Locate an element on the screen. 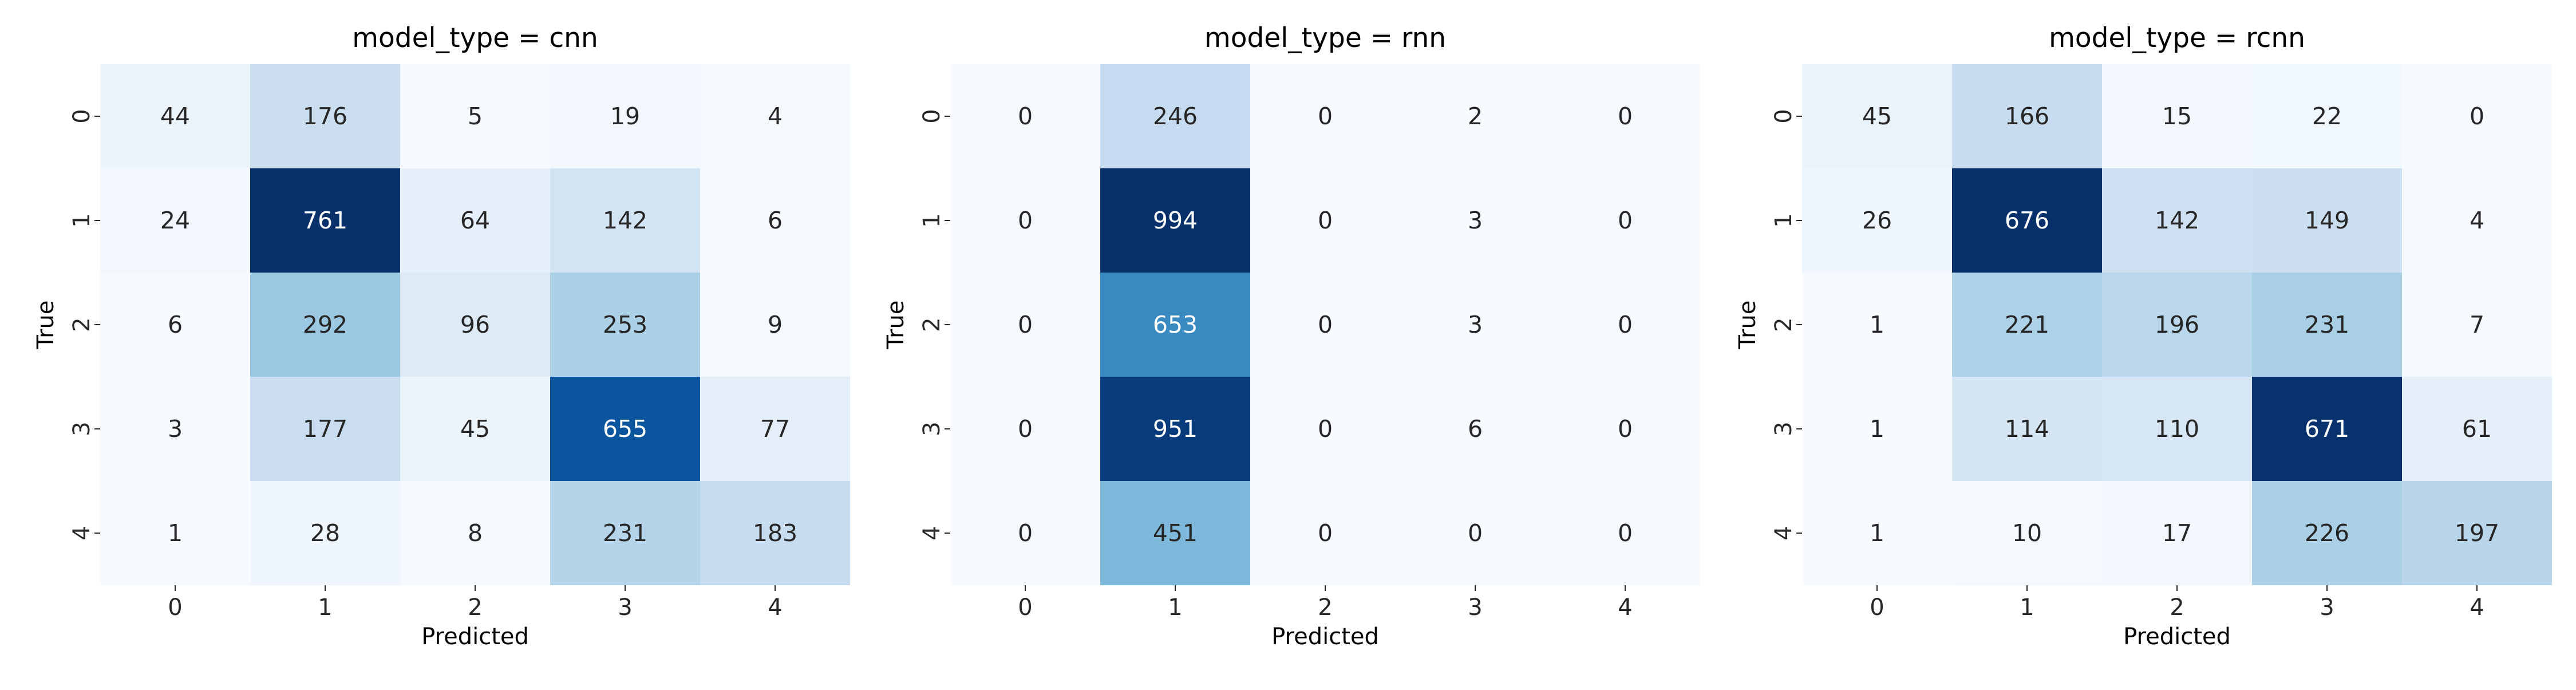  cell-value-label: 9 is located at coordinates (775, 324).